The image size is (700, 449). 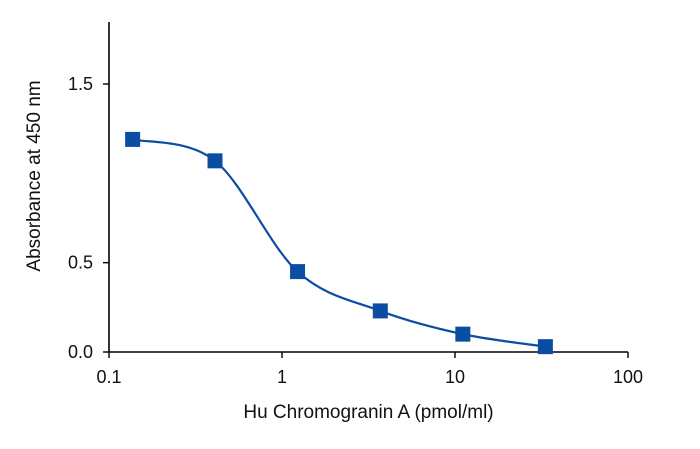 I want to click on y-axis-title: Absorbance at 450 nm, so click(x=34, y=175).